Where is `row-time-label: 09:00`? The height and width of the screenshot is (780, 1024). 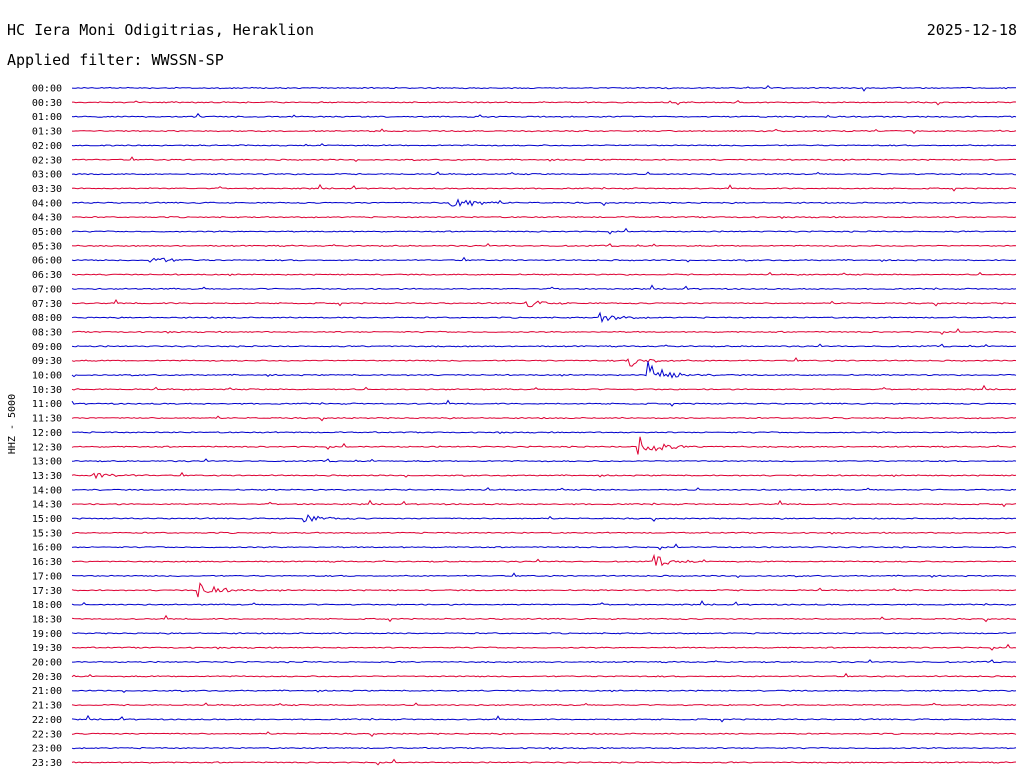 row-time-label: 09:00 is located at coordinates (47, 347).